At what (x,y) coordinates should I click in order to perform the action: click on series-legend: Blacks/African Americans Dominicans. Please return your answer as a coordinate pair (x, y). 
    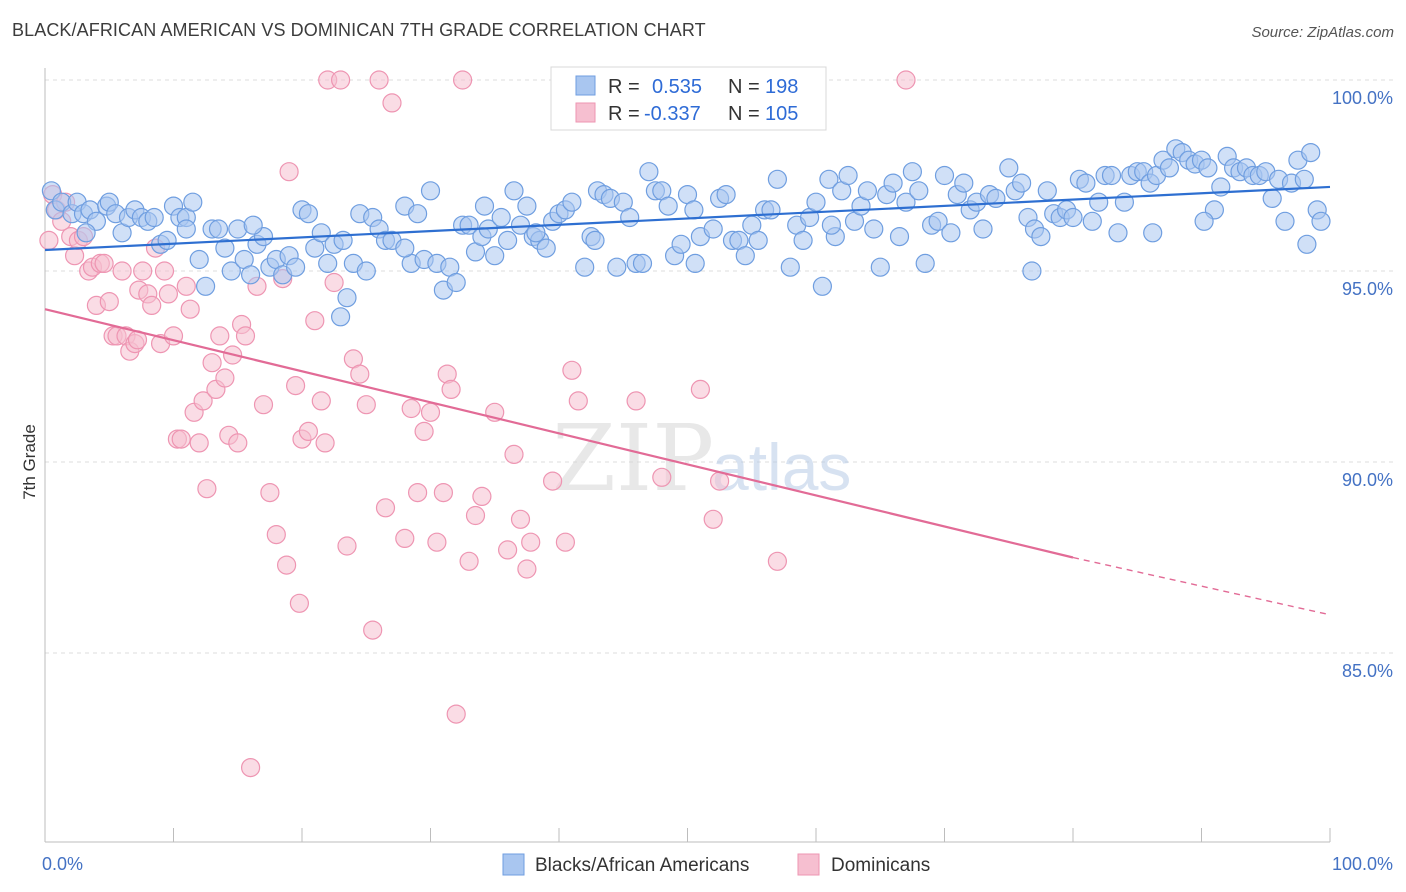
    Looking at the image, I should click on (716, 864).